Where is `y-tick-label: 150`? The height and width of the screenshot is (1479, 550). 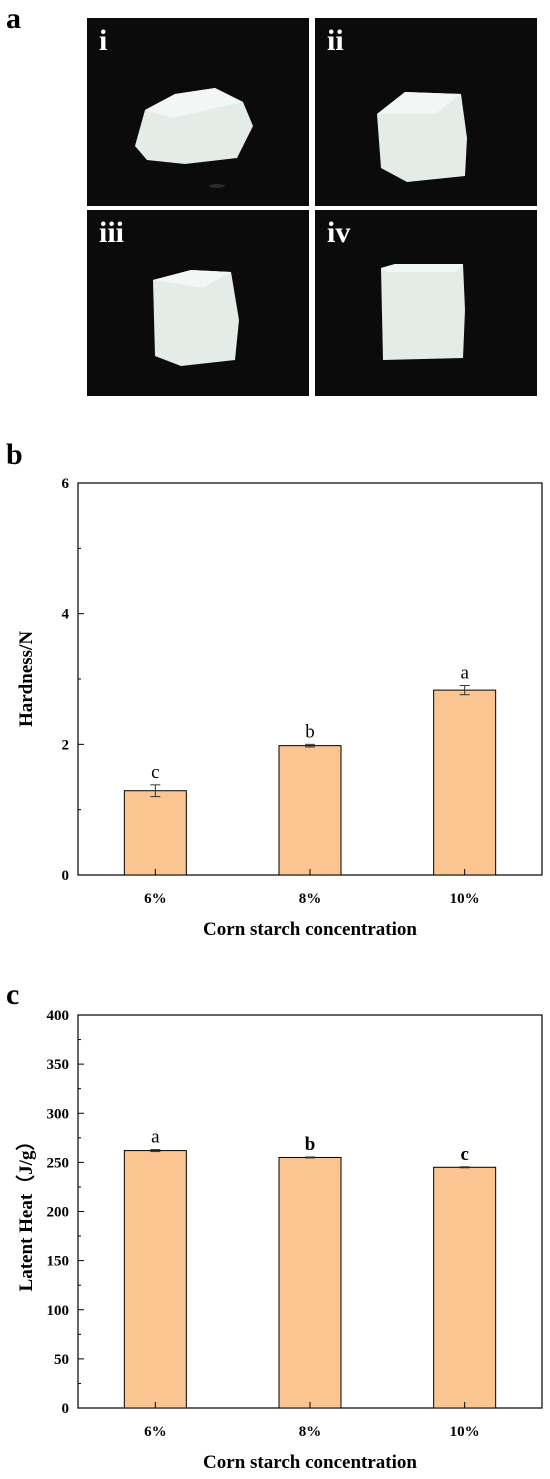 y-tick-label: 150 is located at coordinates (58, 1262).